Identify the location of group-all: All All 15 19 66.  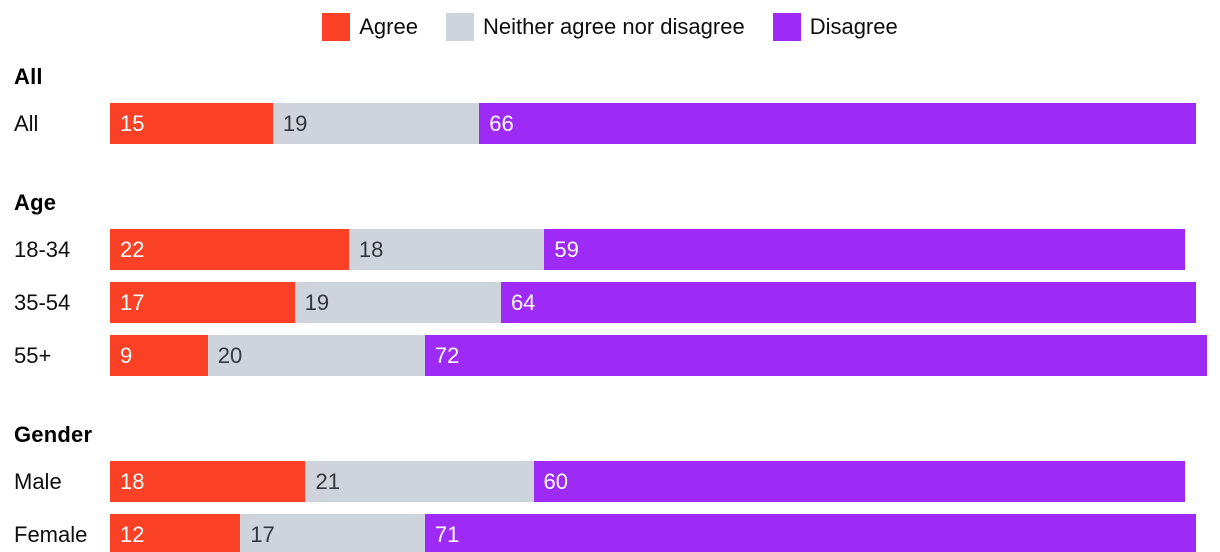
(617, 104).